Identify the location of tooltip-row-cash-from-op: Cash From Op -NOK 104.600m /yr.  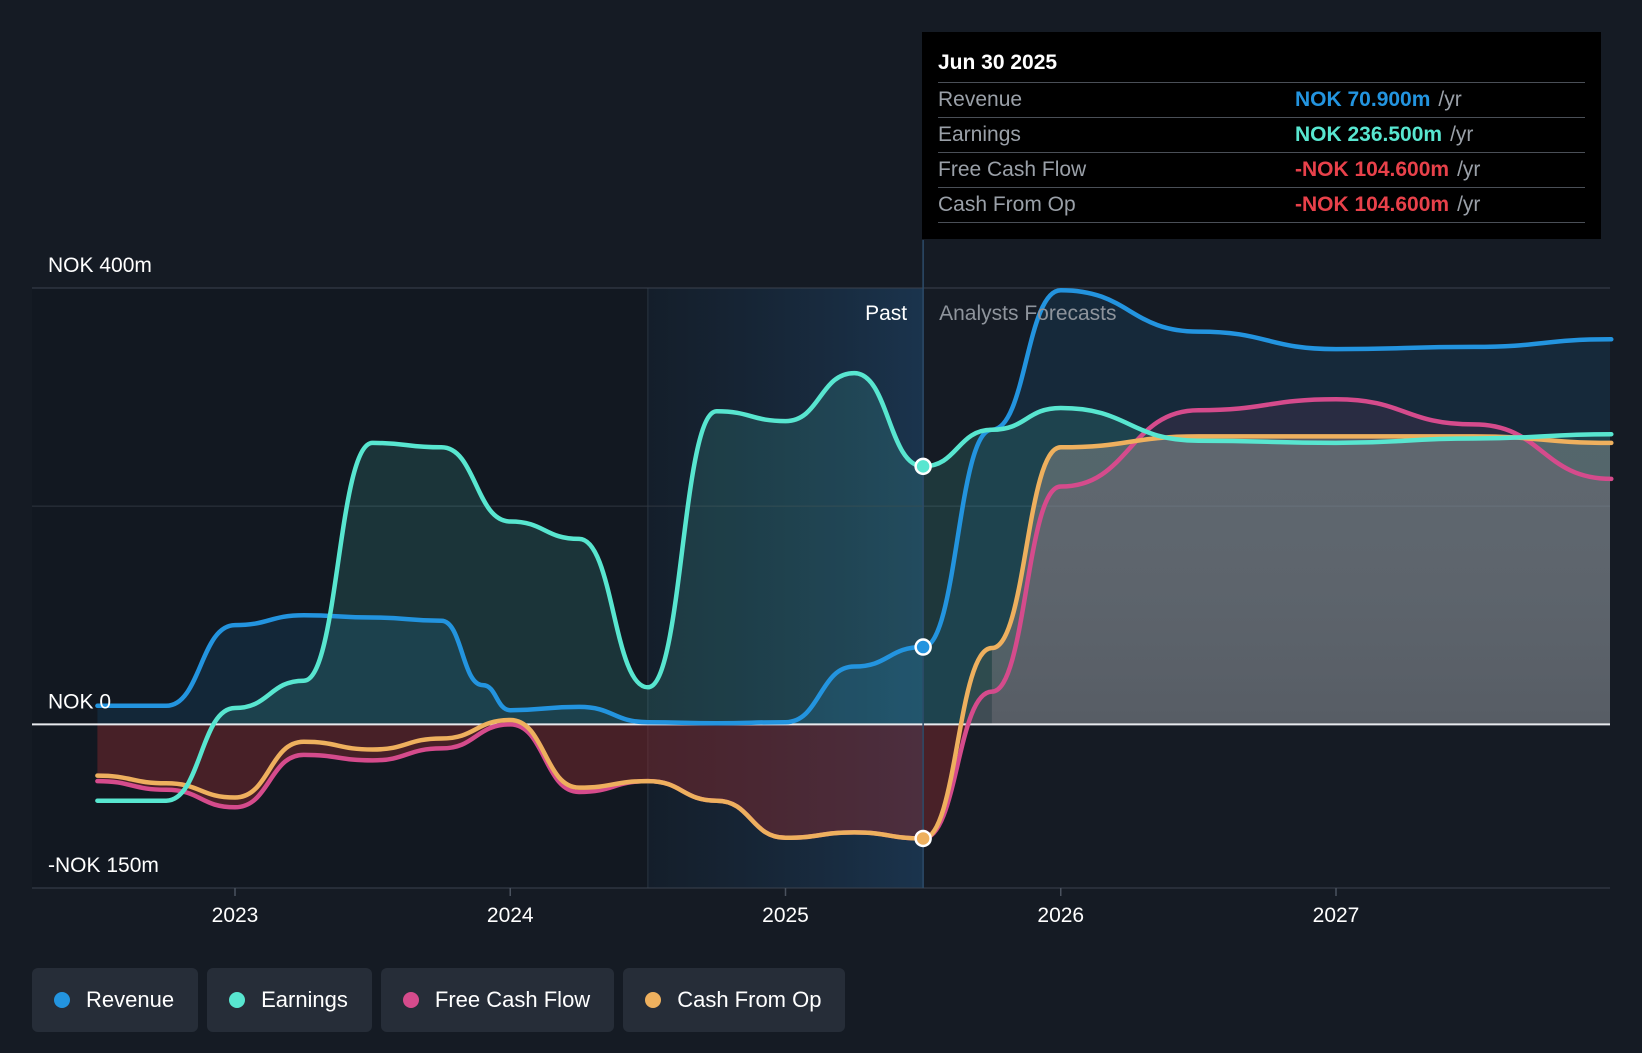
(1261, 205).